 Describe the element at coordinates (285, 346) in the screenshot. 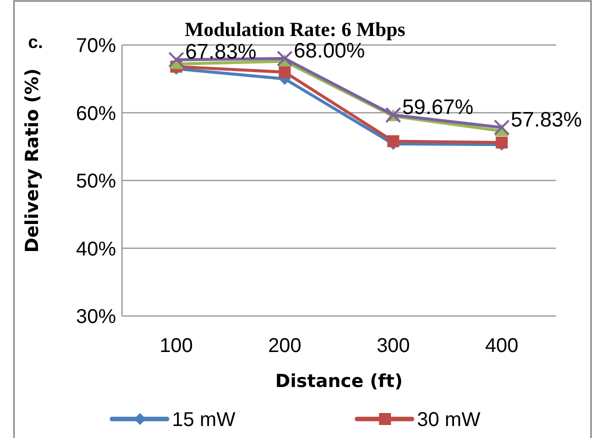

I see `x-tick-label: 200` at that location.